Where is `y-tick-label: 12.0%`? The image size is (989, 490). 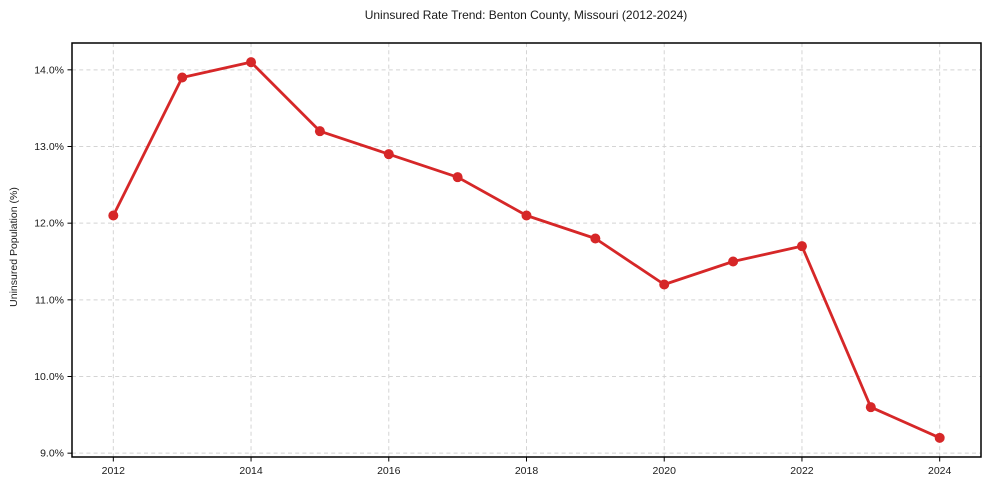 y-tick-label: 12.0% is located at coordinates (49, 224).